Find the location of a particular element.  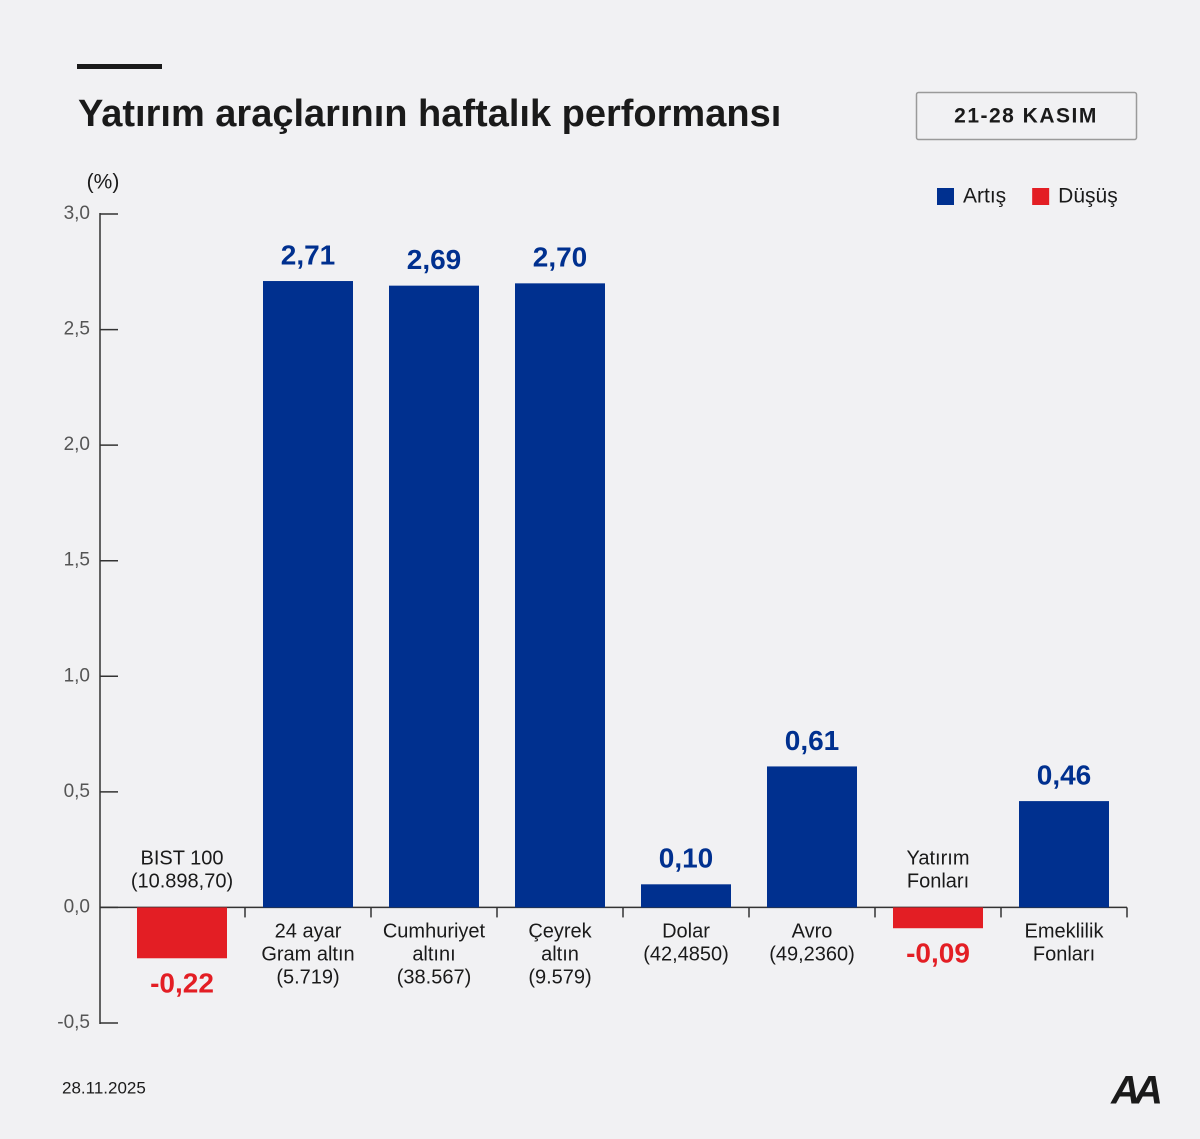

legend-label: Düşüş is located at coordinates (1088, 196).